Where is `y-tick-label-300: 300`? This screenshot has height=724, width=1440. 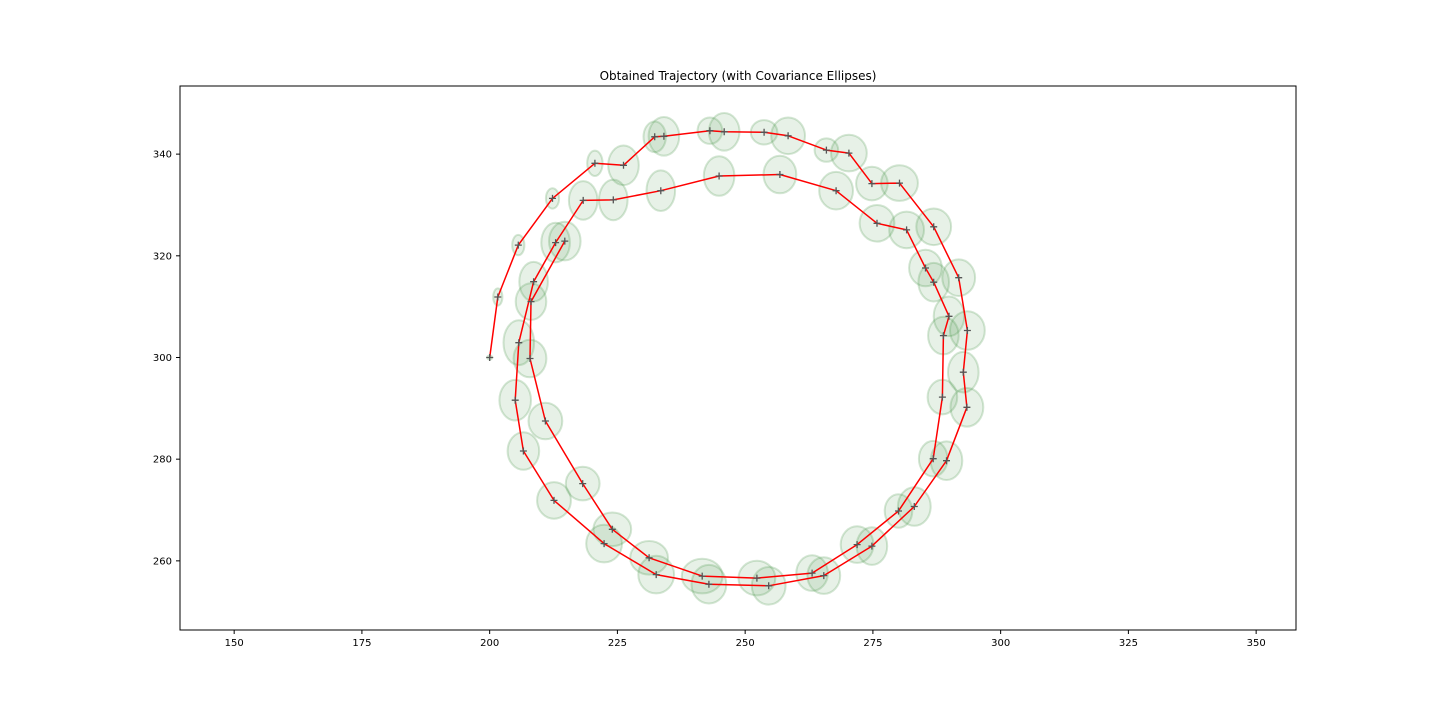 y-tick-label-300: 300 is located at coordinates (162, 358).